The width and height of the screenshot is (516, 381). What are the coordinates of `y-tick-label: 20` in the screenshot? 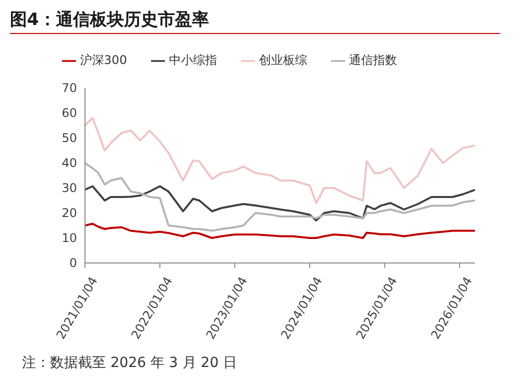 It's located at (69, 213).